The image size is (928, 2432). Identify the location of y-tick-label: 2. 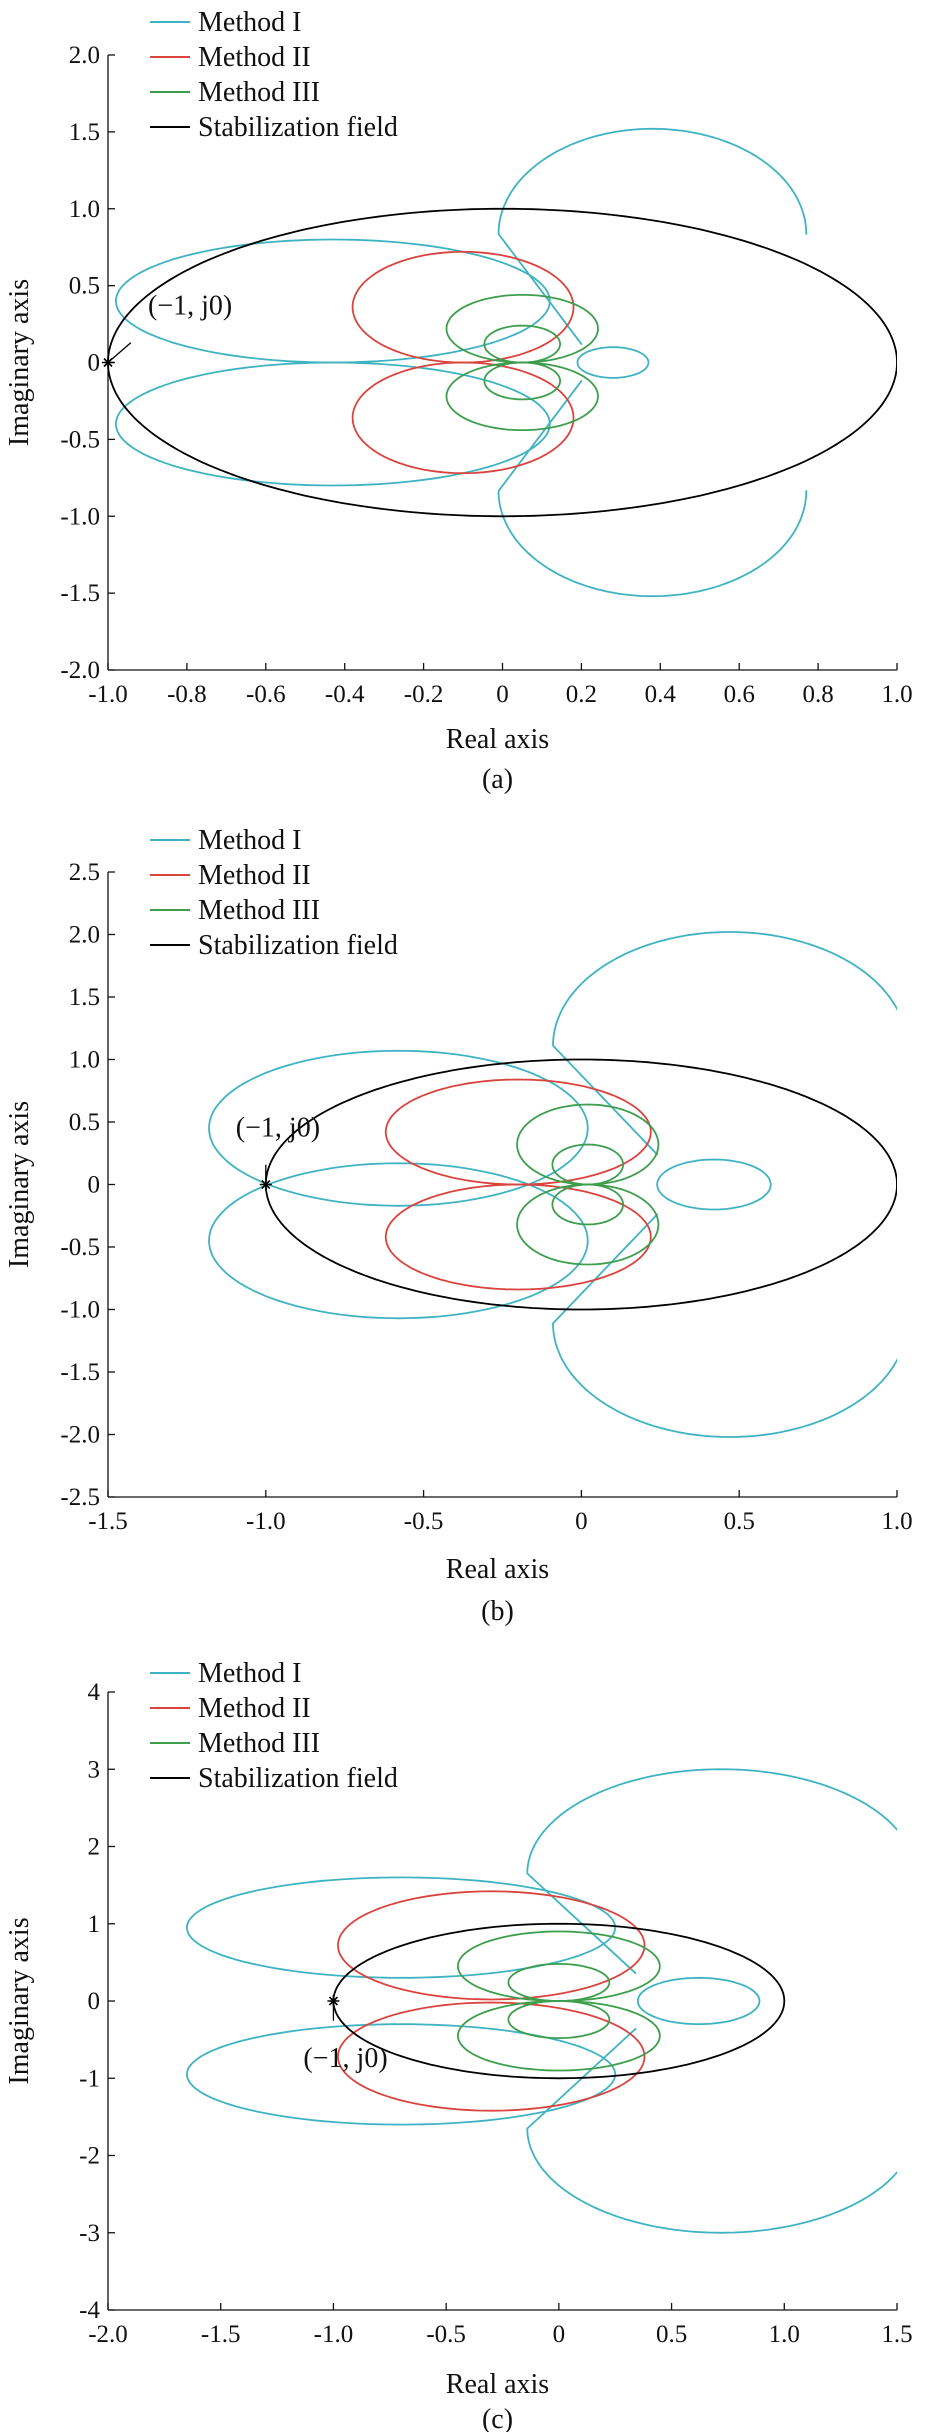
(94, 1847).